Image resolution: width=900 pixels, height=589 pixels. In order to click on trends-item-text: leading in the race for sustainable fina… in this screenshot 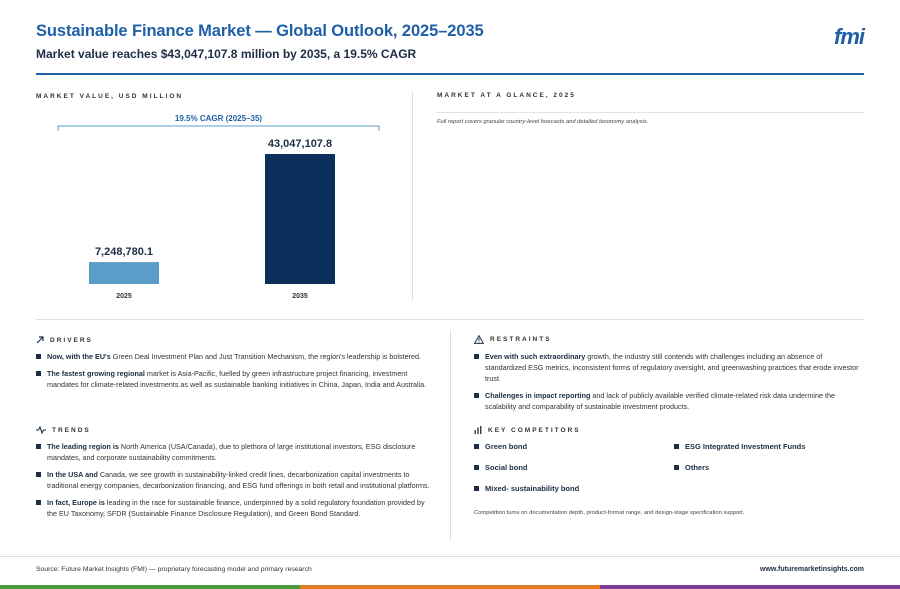, I will do `click(236, 508)`.